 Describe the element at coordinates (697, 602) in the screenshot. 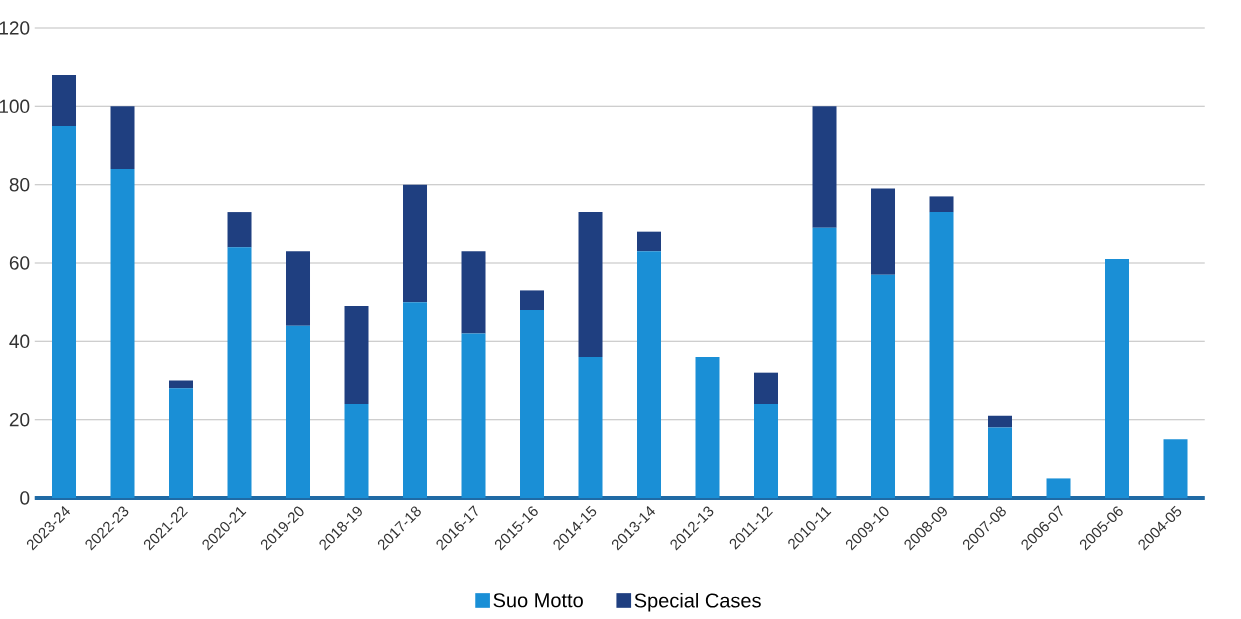

I see `legend-label: Special Cases` at that location.